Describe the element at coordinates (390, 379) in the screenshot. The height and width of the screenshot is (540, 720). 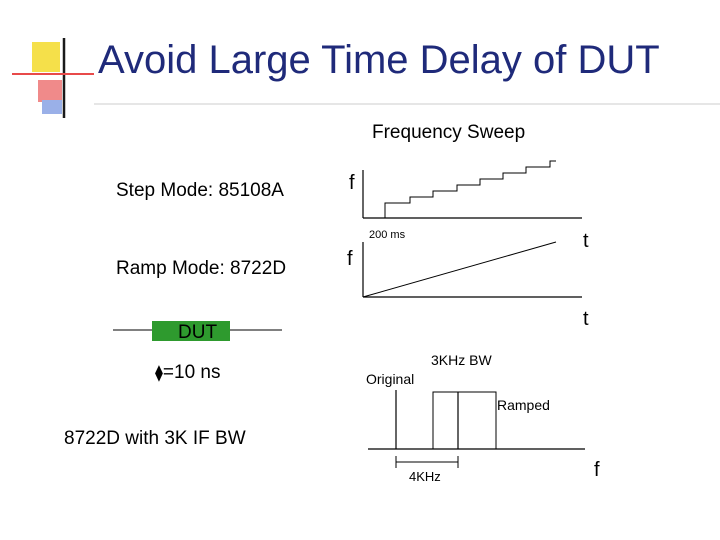
I see `original-label: Original` at that location.